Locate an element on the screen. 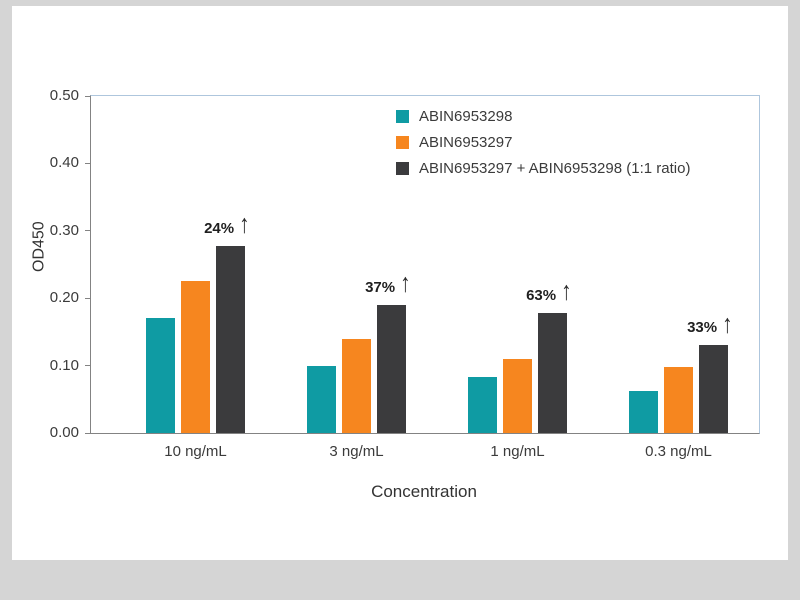  x-axis-title: Concentration is located at coordinates (424, 491).